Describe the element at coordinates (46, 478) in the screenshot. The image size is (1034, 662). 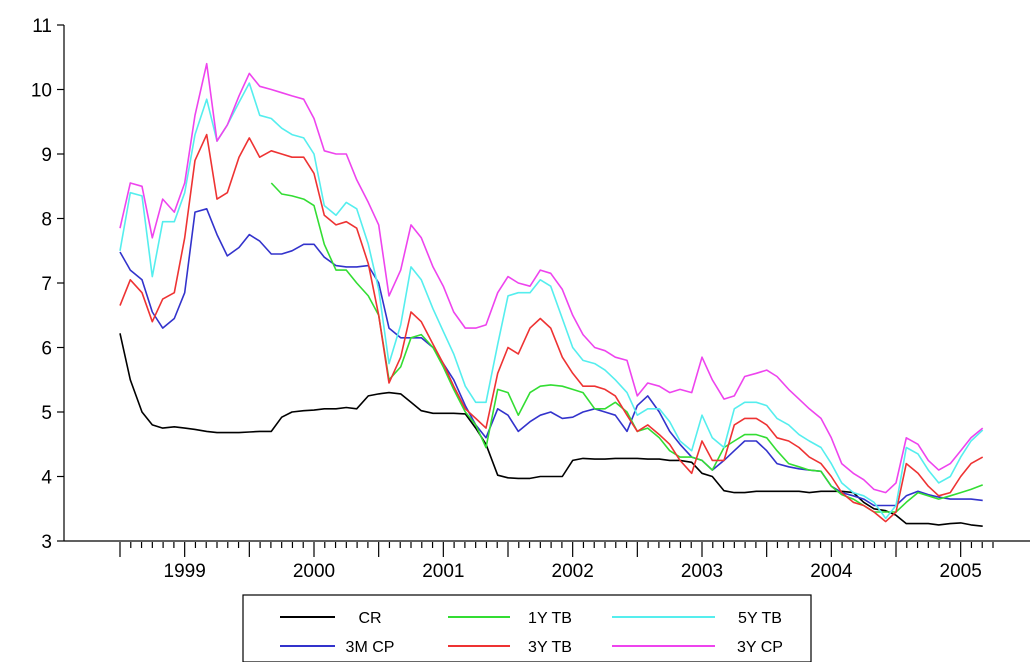
I see `y-tick-label: 4` at that location.